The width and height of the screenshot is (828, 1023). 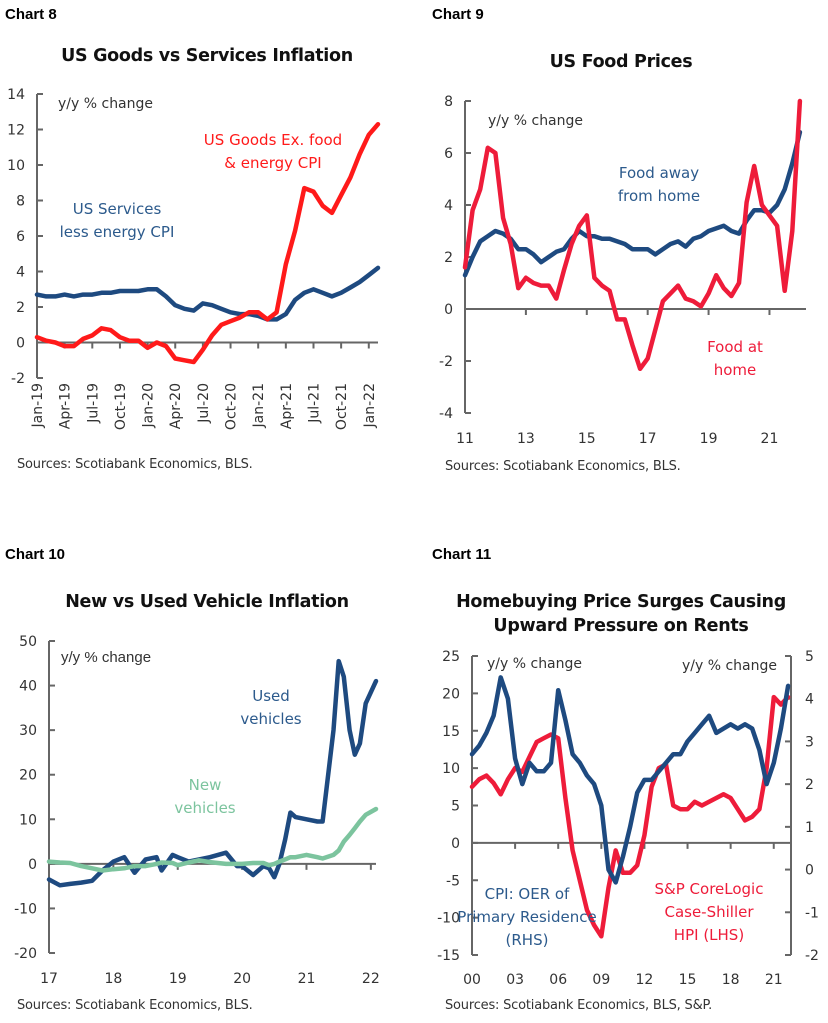 I want to click on chart-label: Chart 10, so click(x=35, y=554).